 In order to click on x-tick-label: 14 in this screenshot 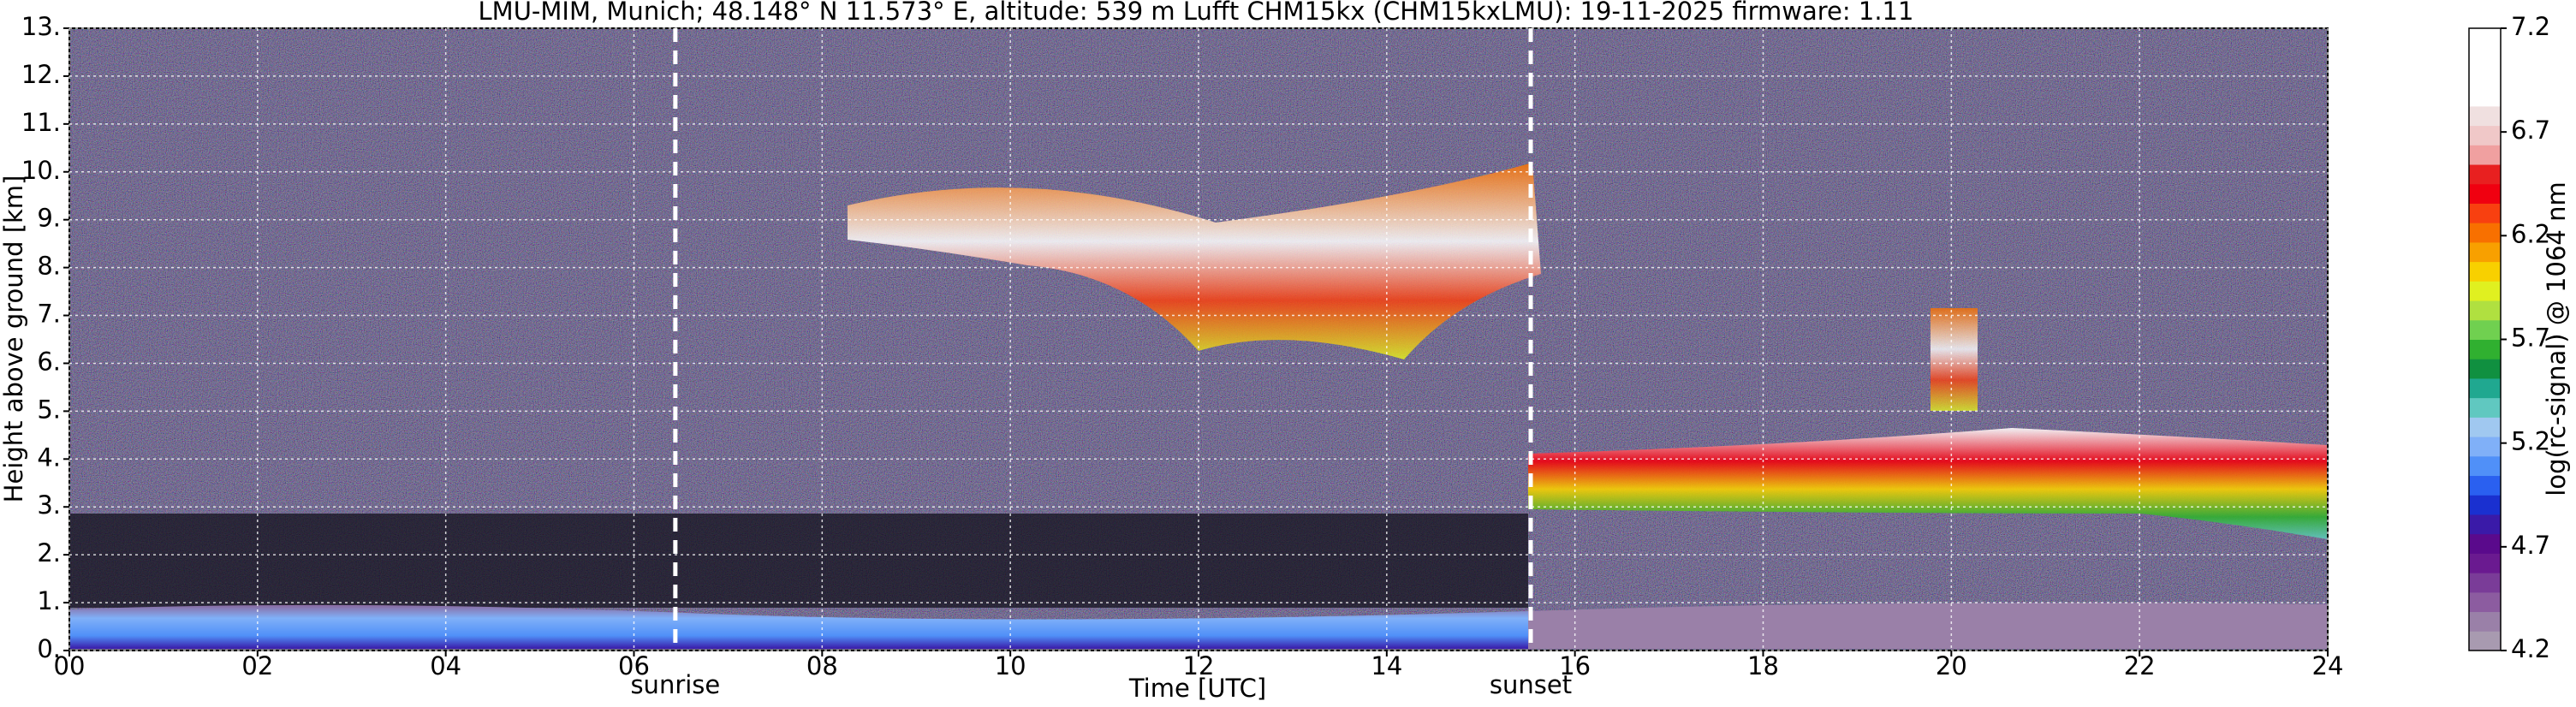, I will do `click(1387, 665)`.